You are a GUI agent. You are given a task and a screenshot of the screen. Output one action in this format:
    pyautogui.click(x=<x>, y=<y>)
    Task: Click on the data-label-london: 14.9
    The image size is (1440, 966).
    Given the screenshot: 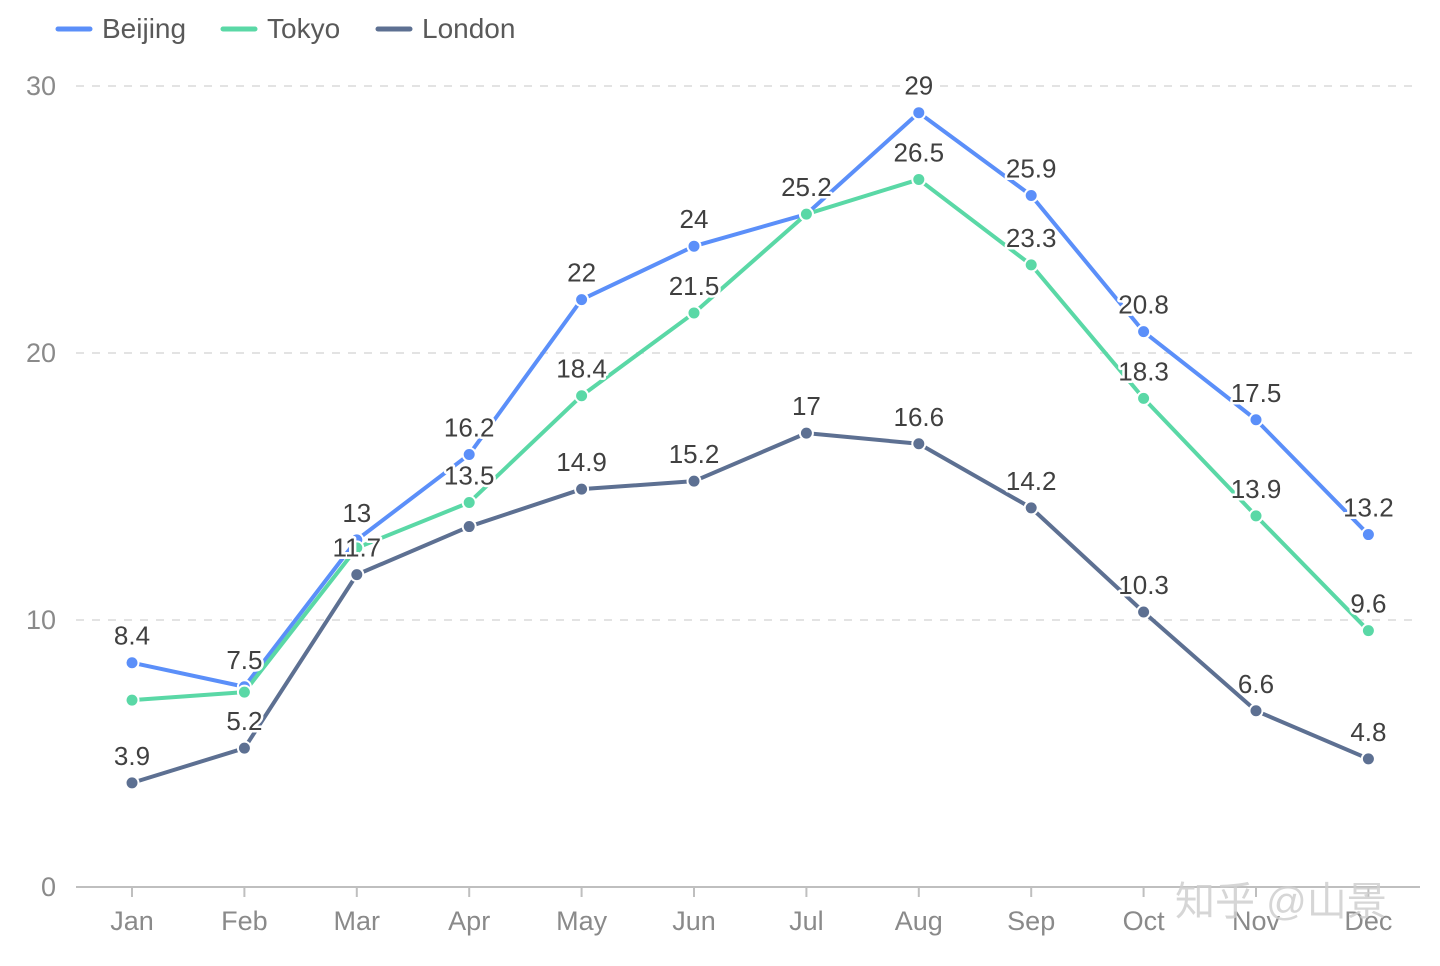 What is the action you would take?
    pyautogui.click(x=581, y=462)
    